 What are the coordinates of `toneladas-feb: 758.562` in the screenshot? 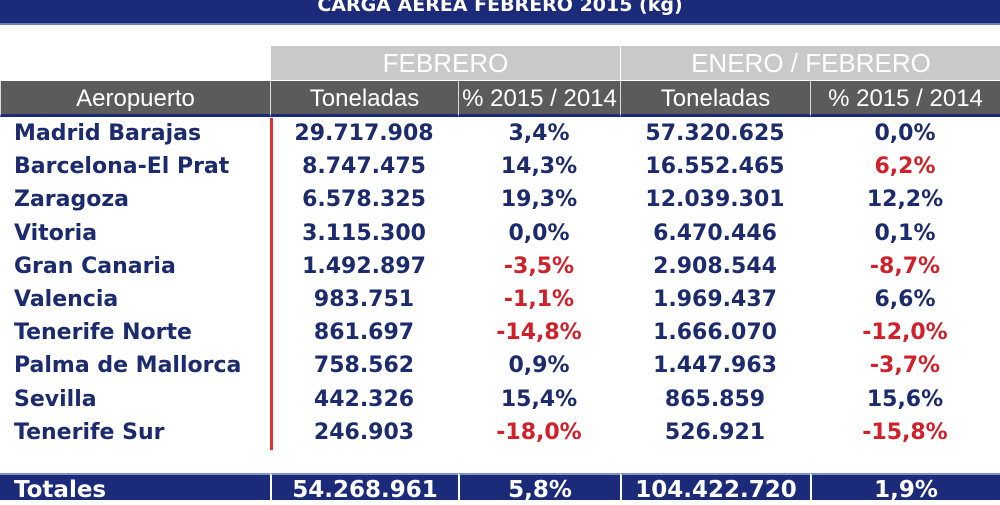 It's located at (364, 366).